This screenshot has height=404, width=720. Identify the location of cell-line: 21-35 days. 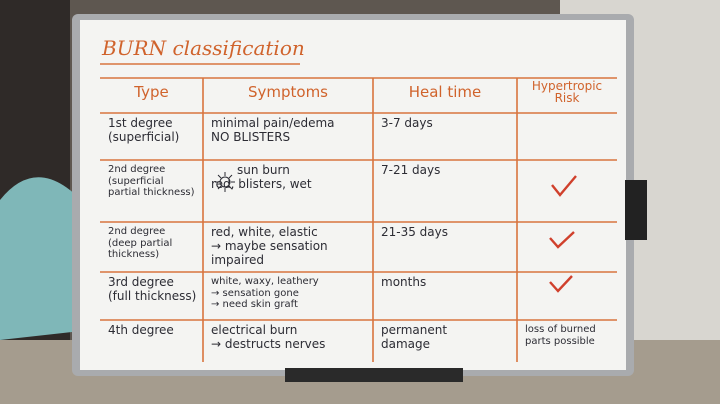
(415, 232).